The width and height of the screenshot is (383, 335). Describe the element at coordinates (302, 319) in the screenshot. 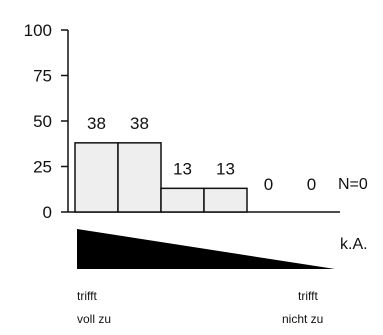

I see `scale-right-label-line2: nicht zu` at that location.